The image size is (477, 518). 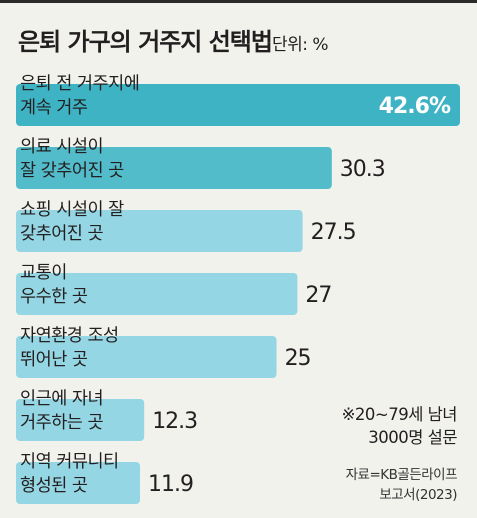 What do you see at coordinates (174, 421) in the screenshot?
I see `value-label-6: 12.3` at bounding box center [174, 421].